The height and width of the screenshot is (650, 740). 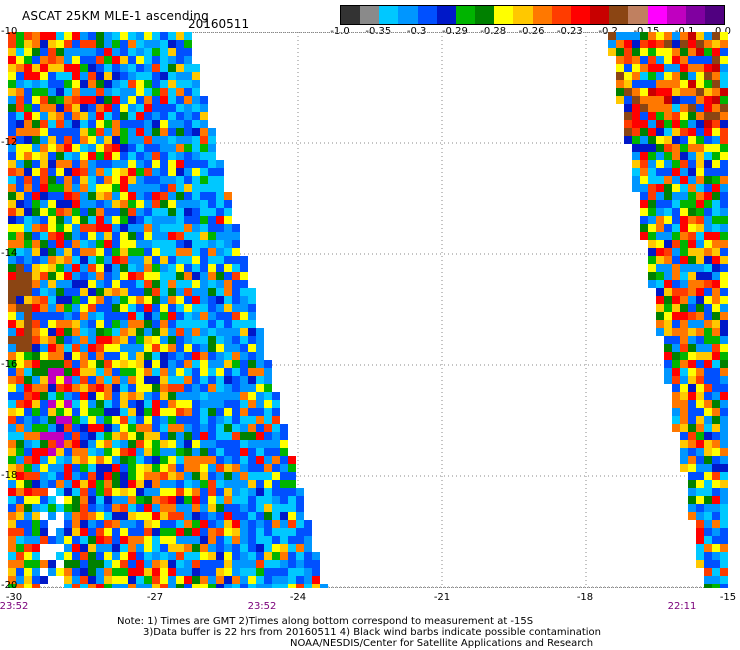 What do you see at coordinates (115, 16) in the screenshot?
I see `chart-title: ASCAT 25KM MLE-1 ascending` at bounding box center [115, 16].